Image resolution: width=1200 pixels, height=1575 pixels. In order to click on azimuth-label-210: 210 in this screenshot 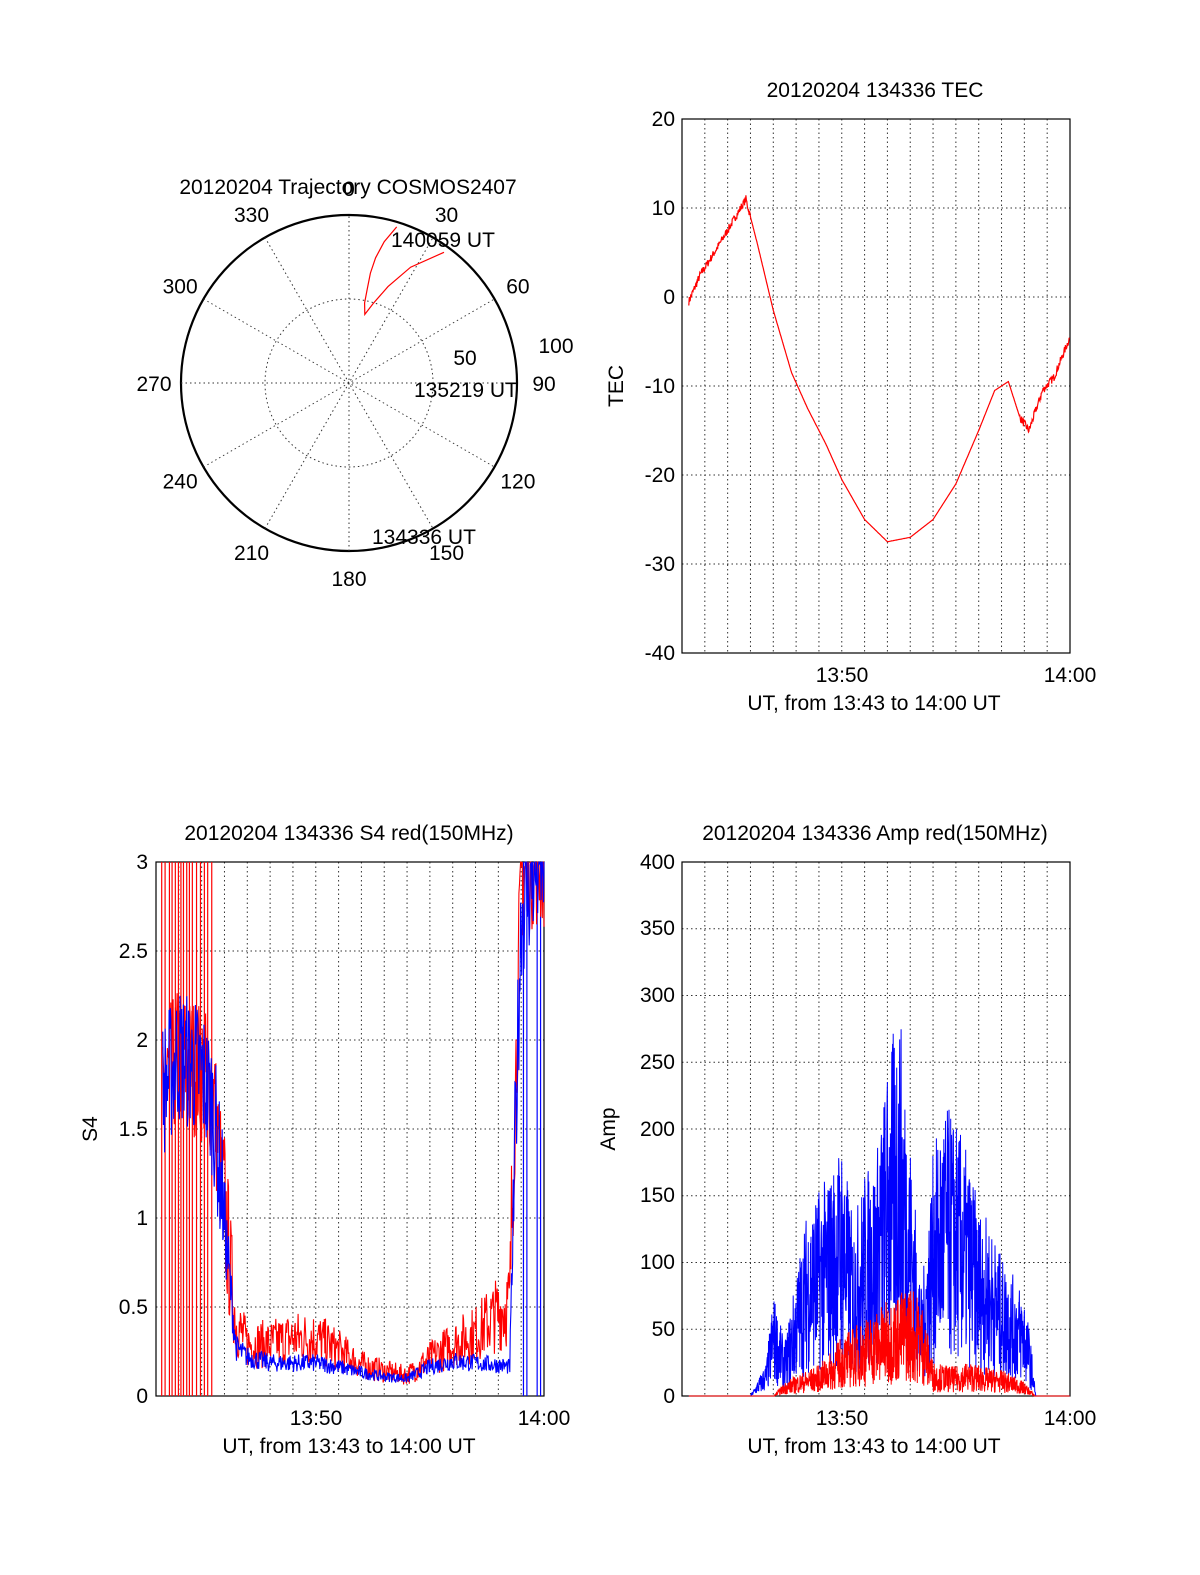, I will do `click(251, 553)`.